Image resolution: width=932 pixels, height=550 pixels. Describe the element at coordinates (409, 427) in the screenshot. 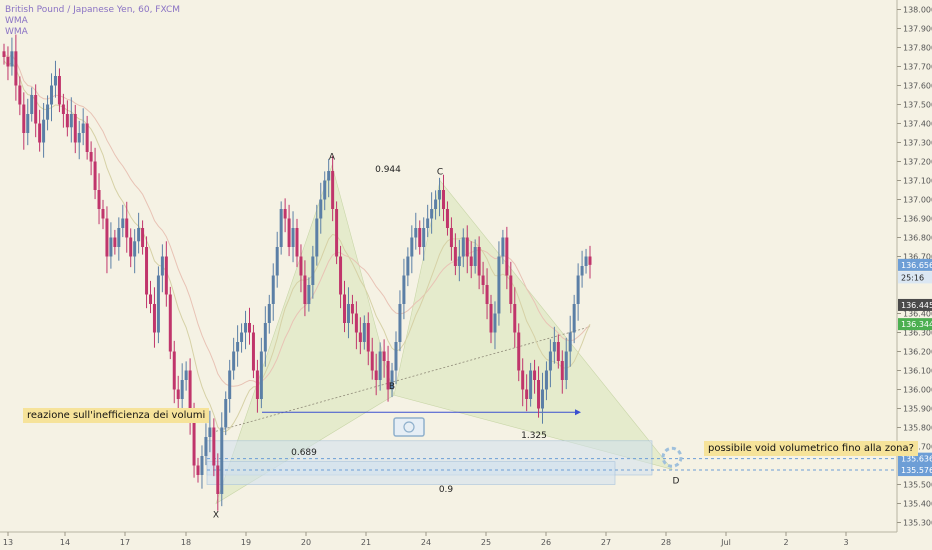

I see `money-icon` at that location.